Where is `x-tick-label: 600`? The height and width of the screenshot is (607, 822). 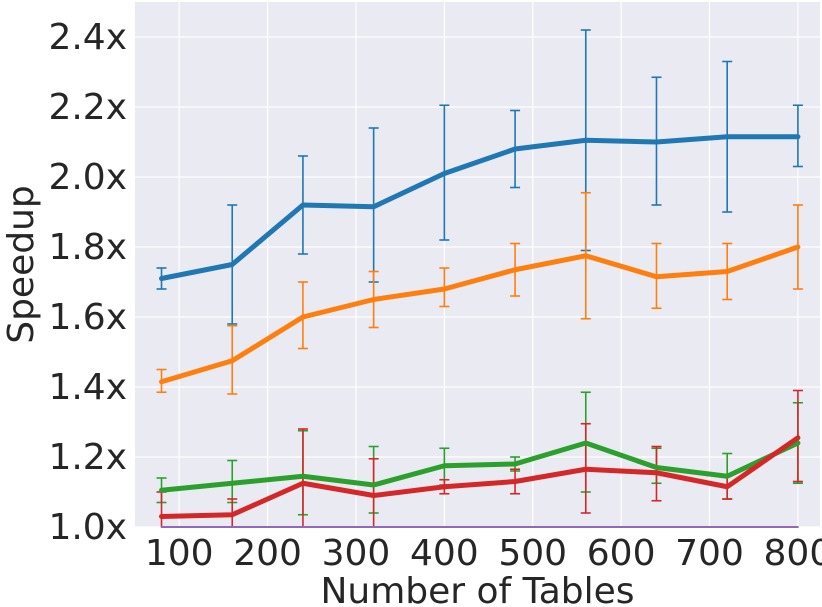 x-tick-label: 600 is located at coordinates (621, 553).